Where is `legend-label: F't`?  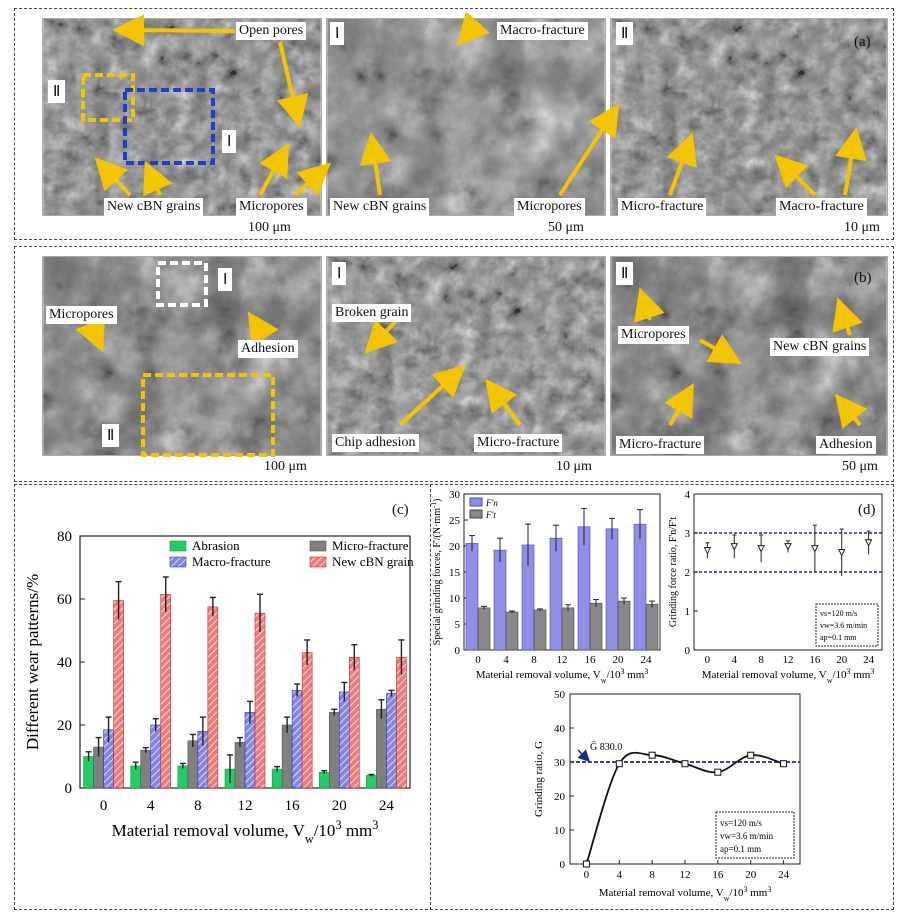
legend-label: F't is located at coordinates (490, 515).